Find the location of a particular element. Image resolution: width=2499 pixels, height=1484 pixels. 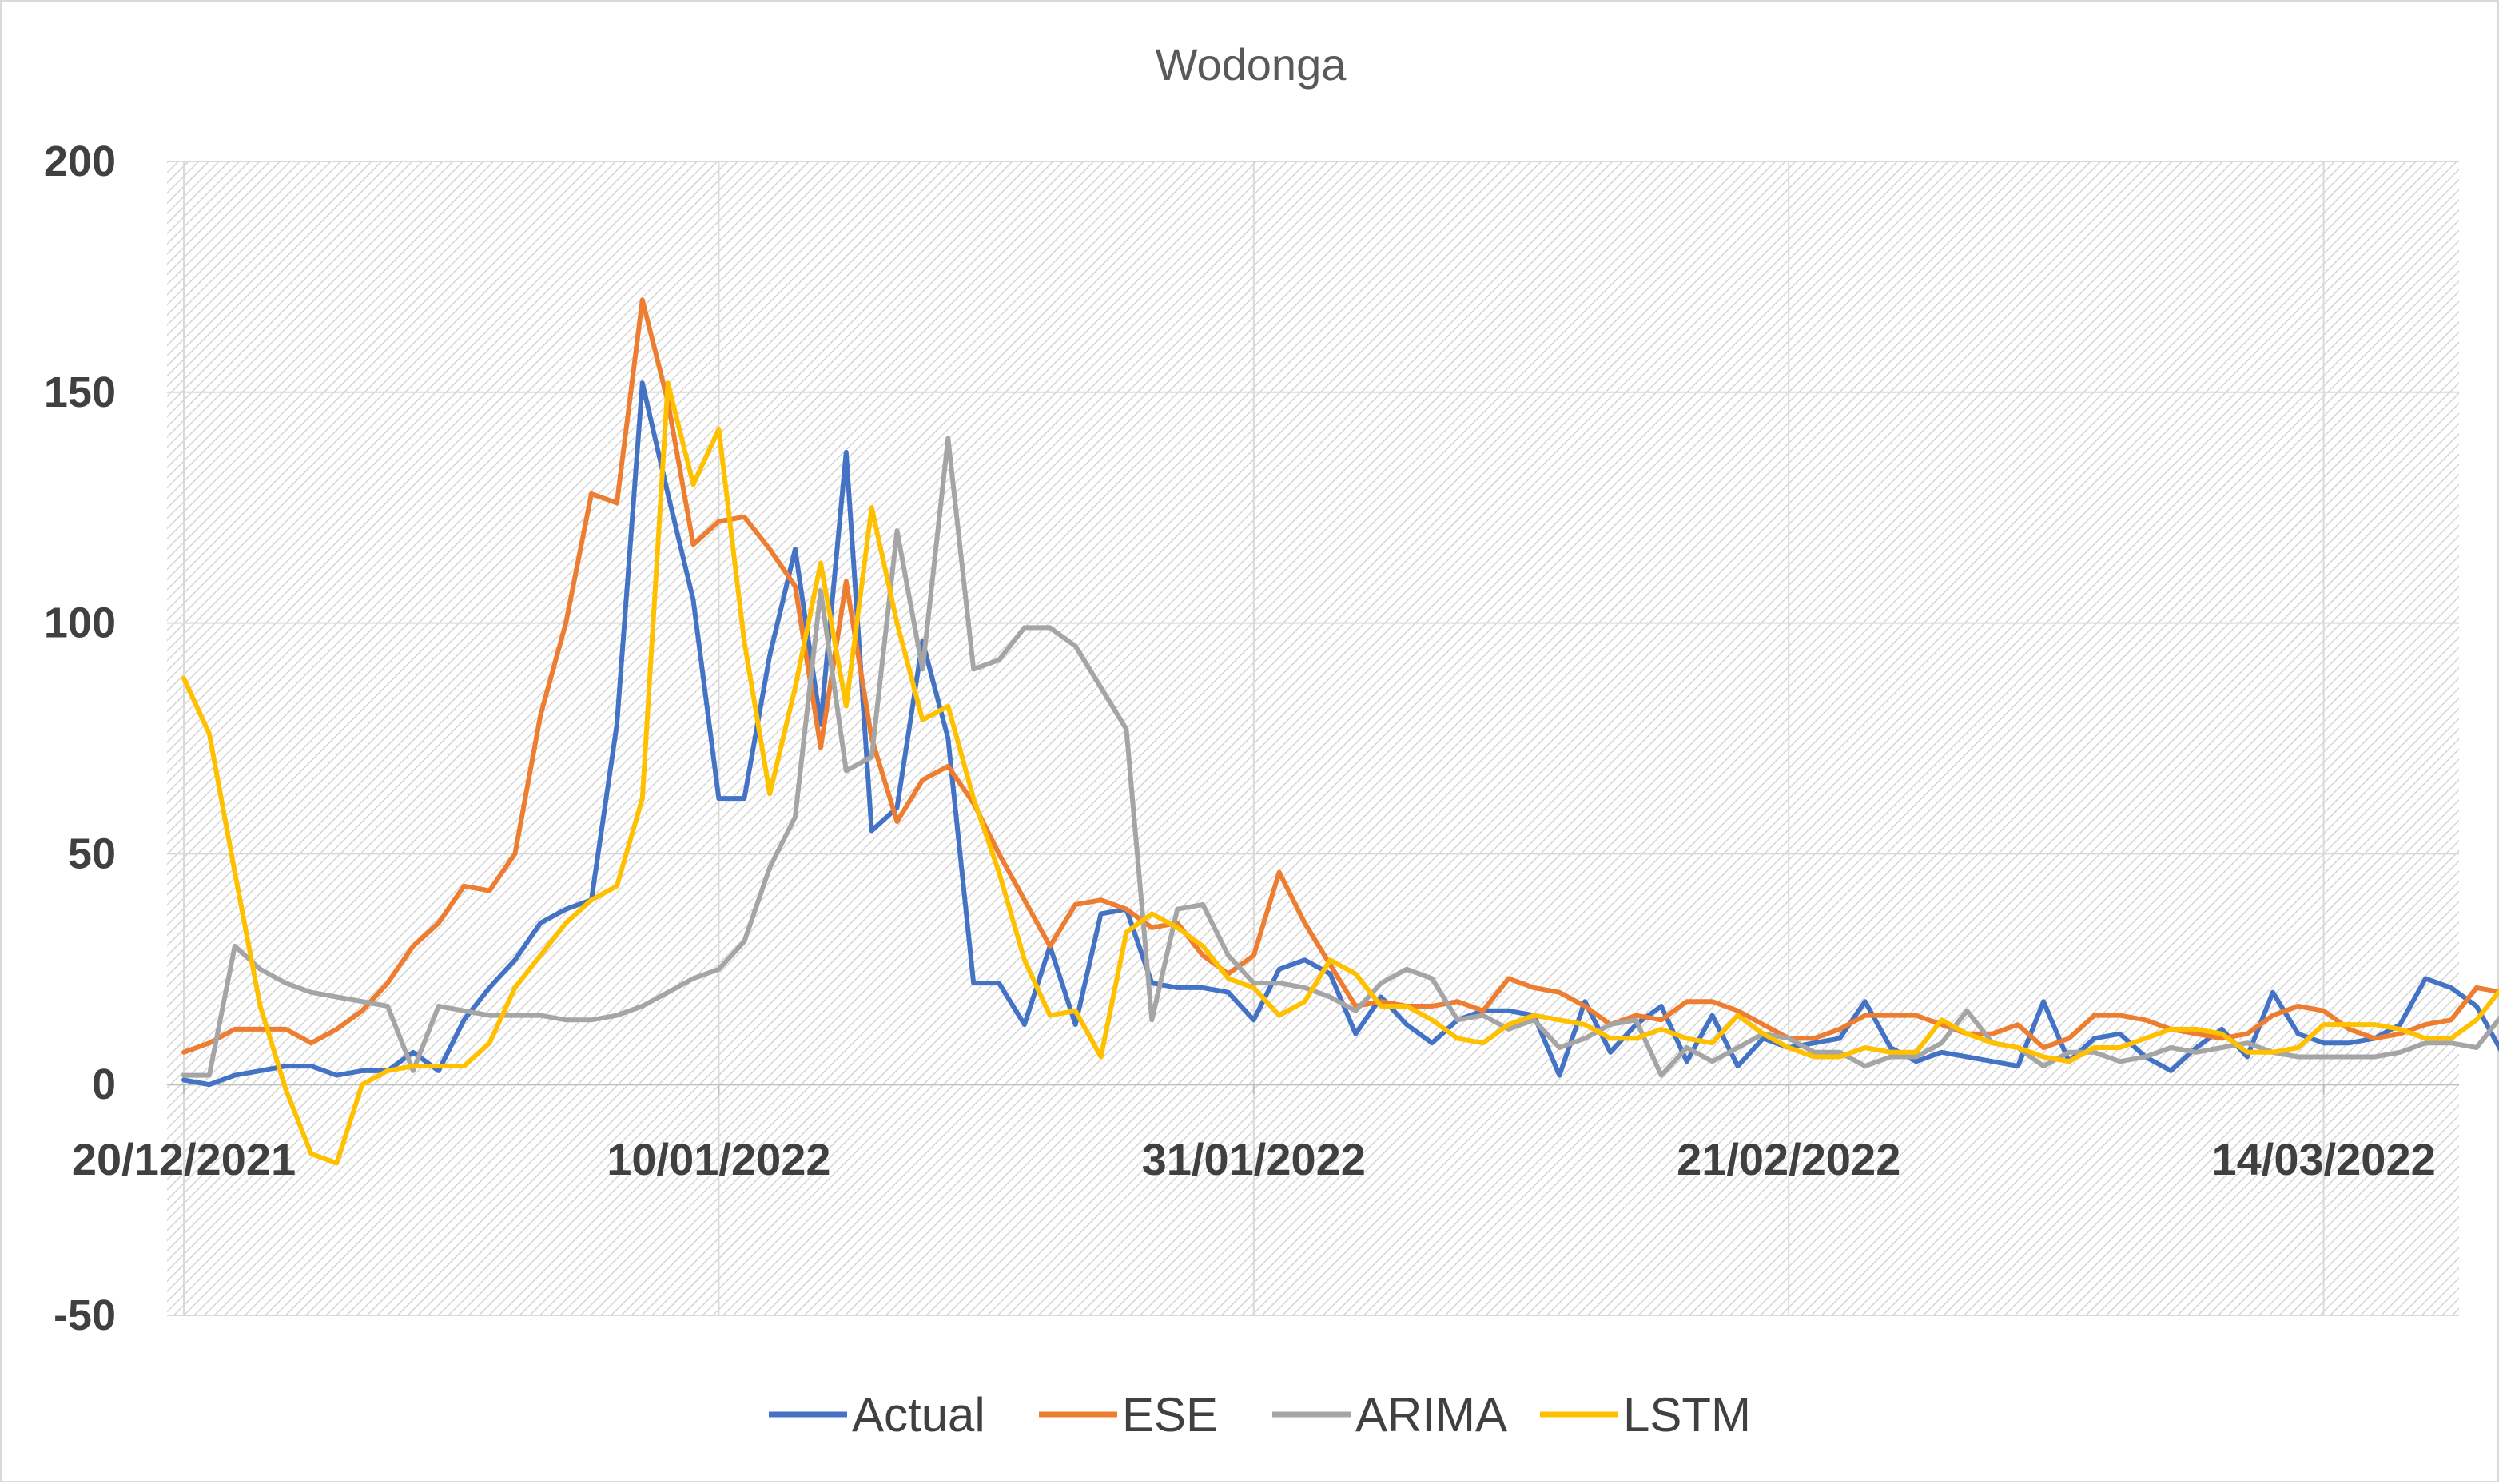

y-tick-label: 200 is located at coordinates (80, 161).